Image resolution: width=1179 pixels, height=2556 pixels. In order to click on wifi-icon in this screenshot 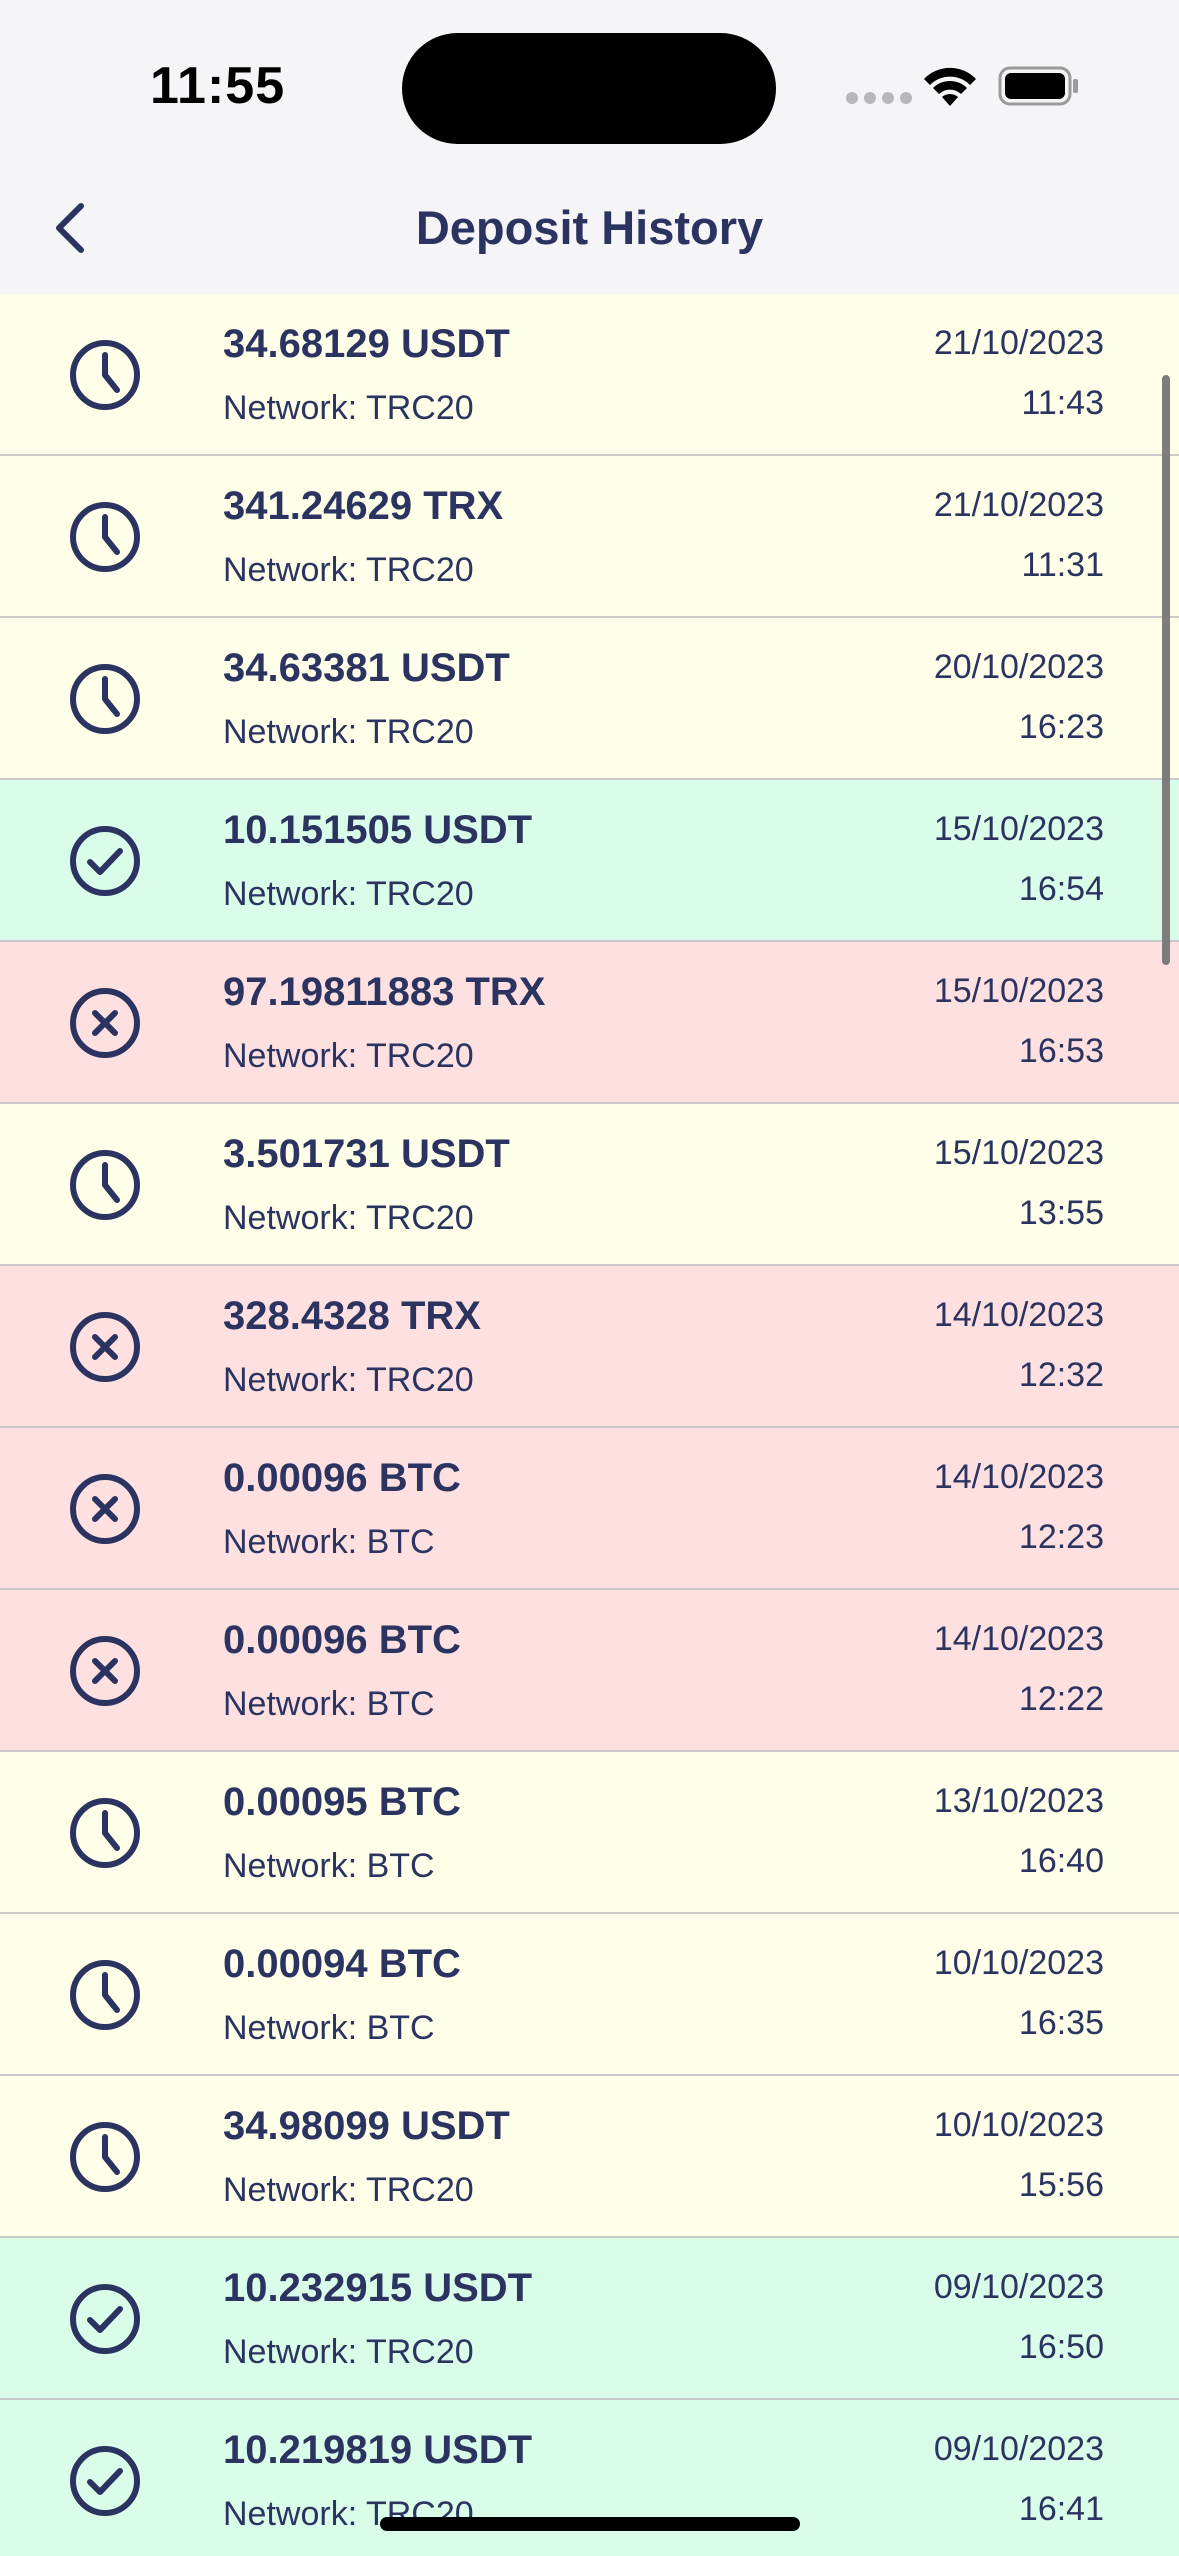, I will do `click(950, 86)`.